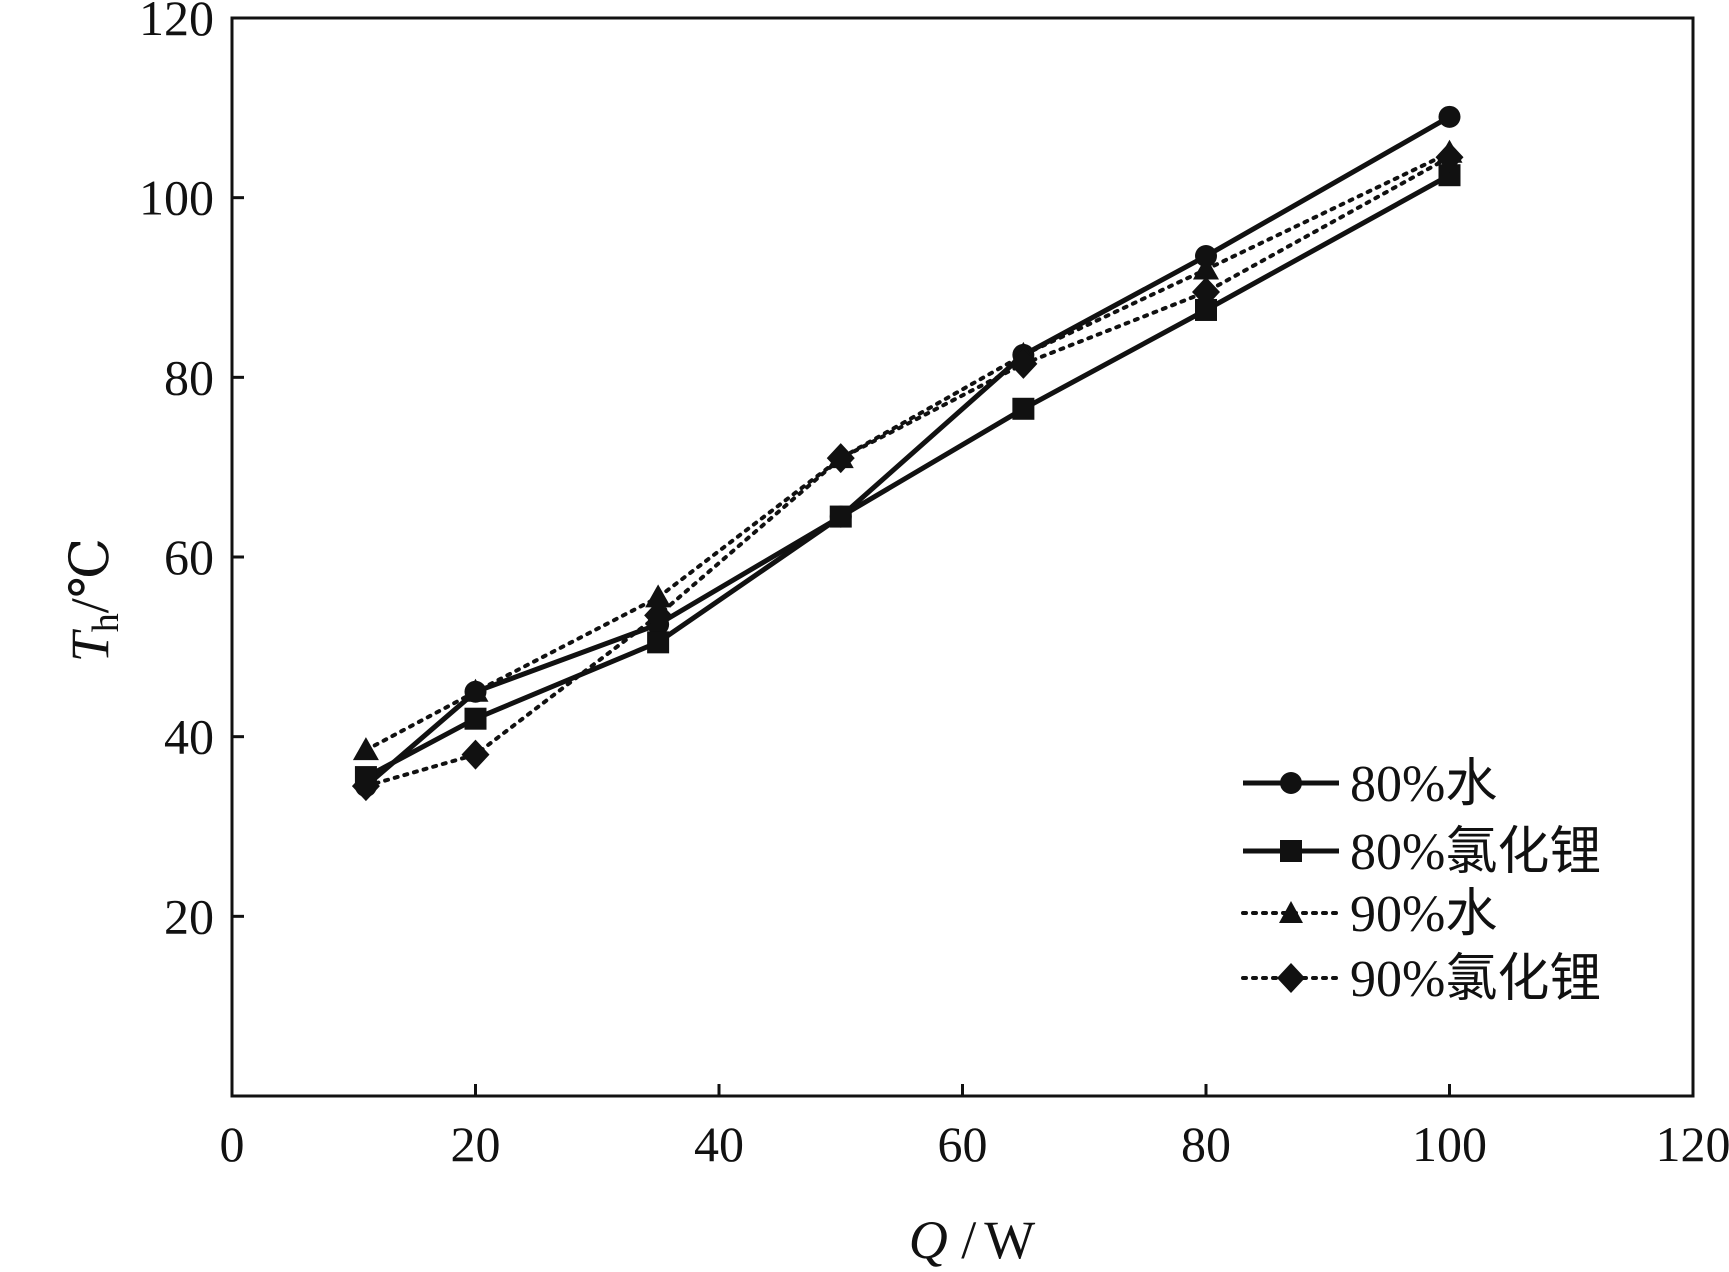 Image resolution: width=1729 pixels, height=1272 pixels. Describe the element at coordinates (1206, 1144) in the screenshot. I see `x-tick-label: 80` at that location.